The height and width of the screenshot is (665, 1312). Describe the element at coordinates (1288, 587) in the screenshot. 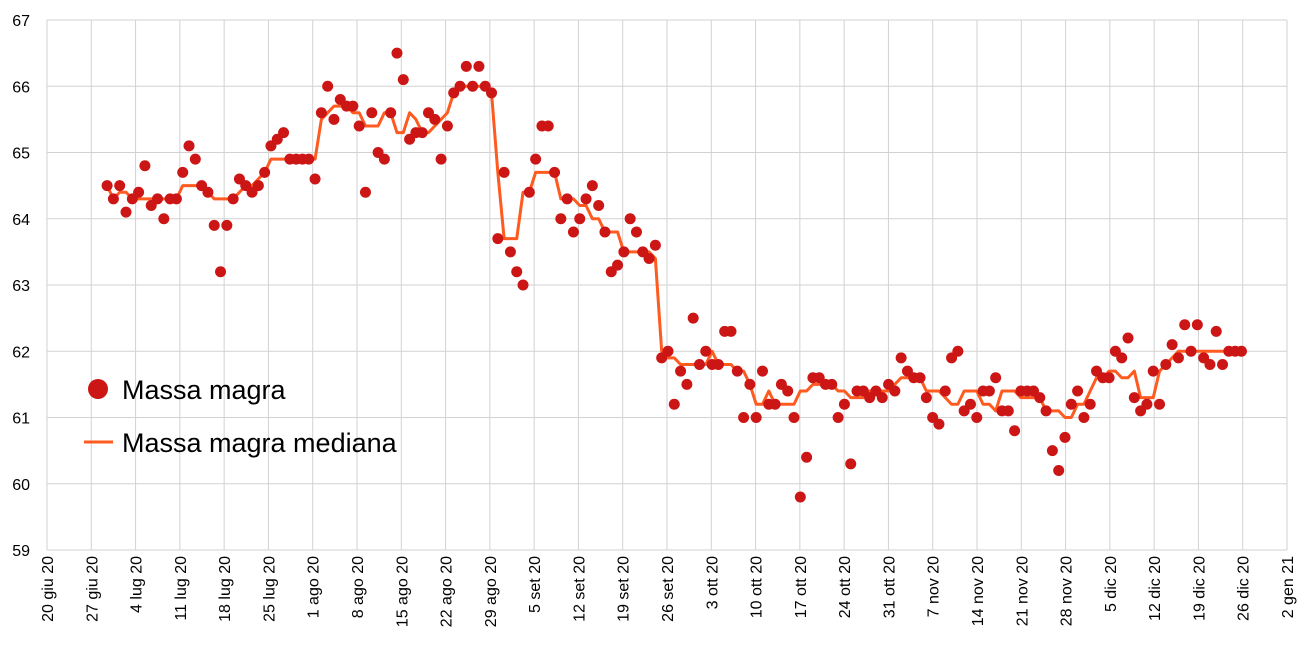

I see `x-tick-label: 2 gen 21` at that location.